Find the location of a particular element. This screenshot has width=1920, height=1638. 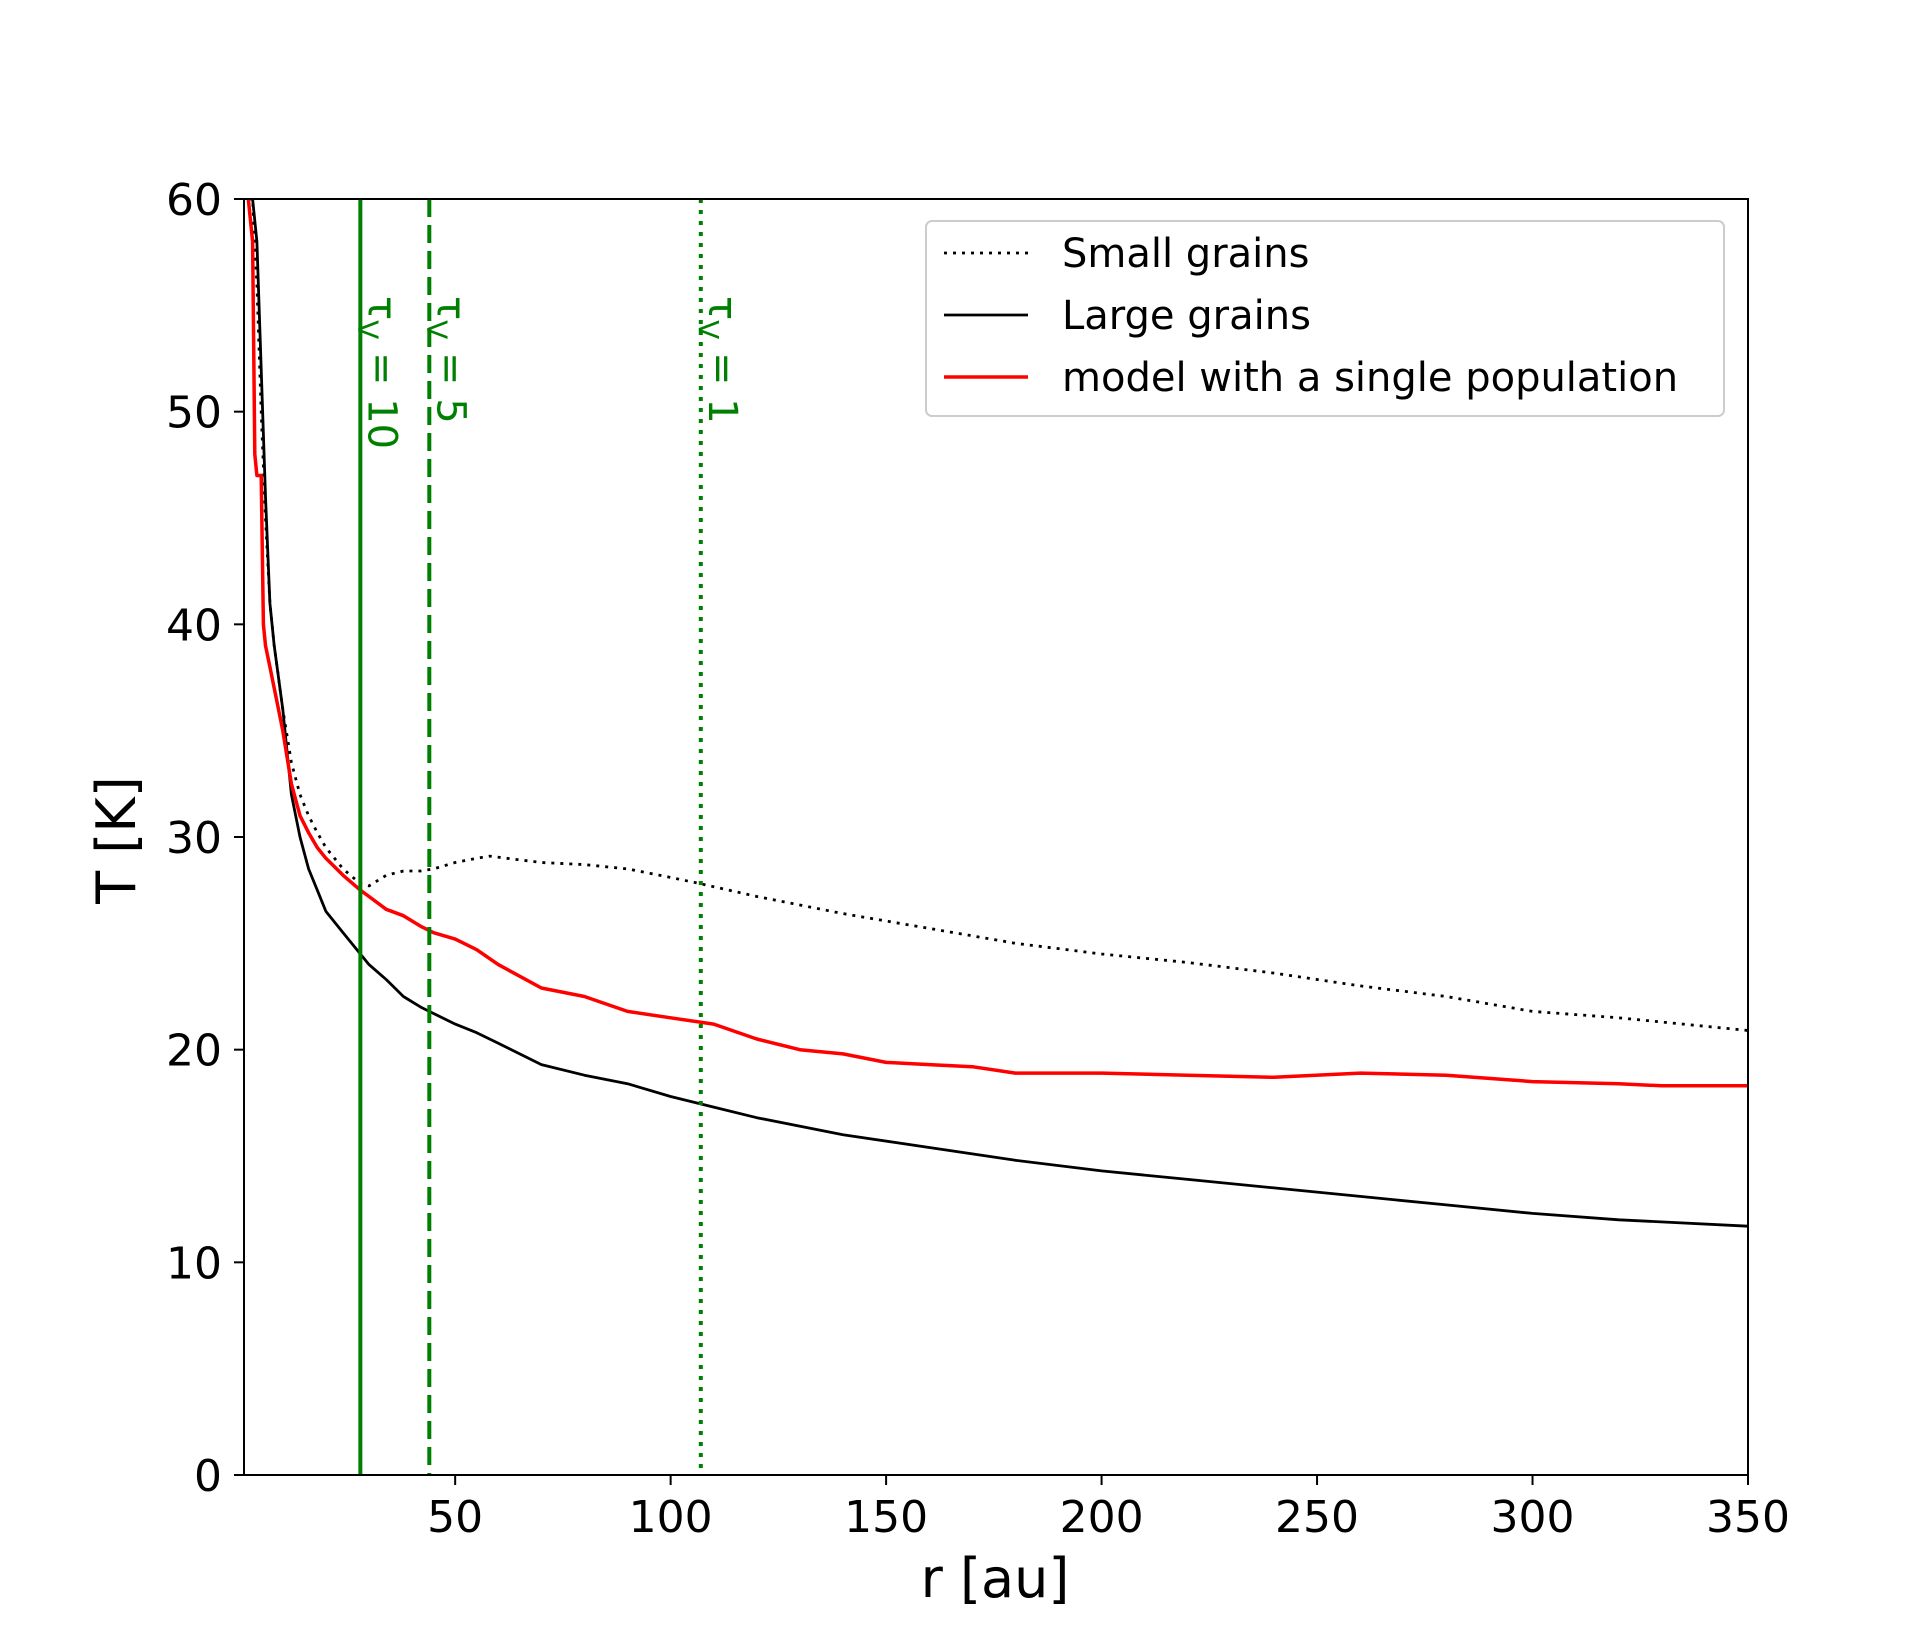

y-tick-label: 30 is located at coordinates (194, 838).